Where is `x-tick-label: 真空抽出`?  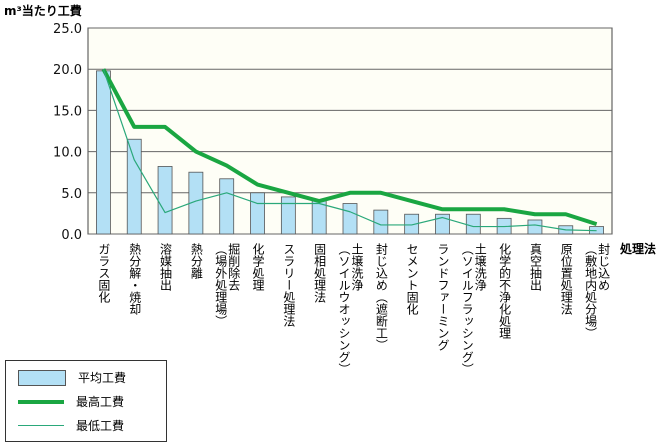
x-tick-label: 真空抽出 is located at coordinates (535, 267).